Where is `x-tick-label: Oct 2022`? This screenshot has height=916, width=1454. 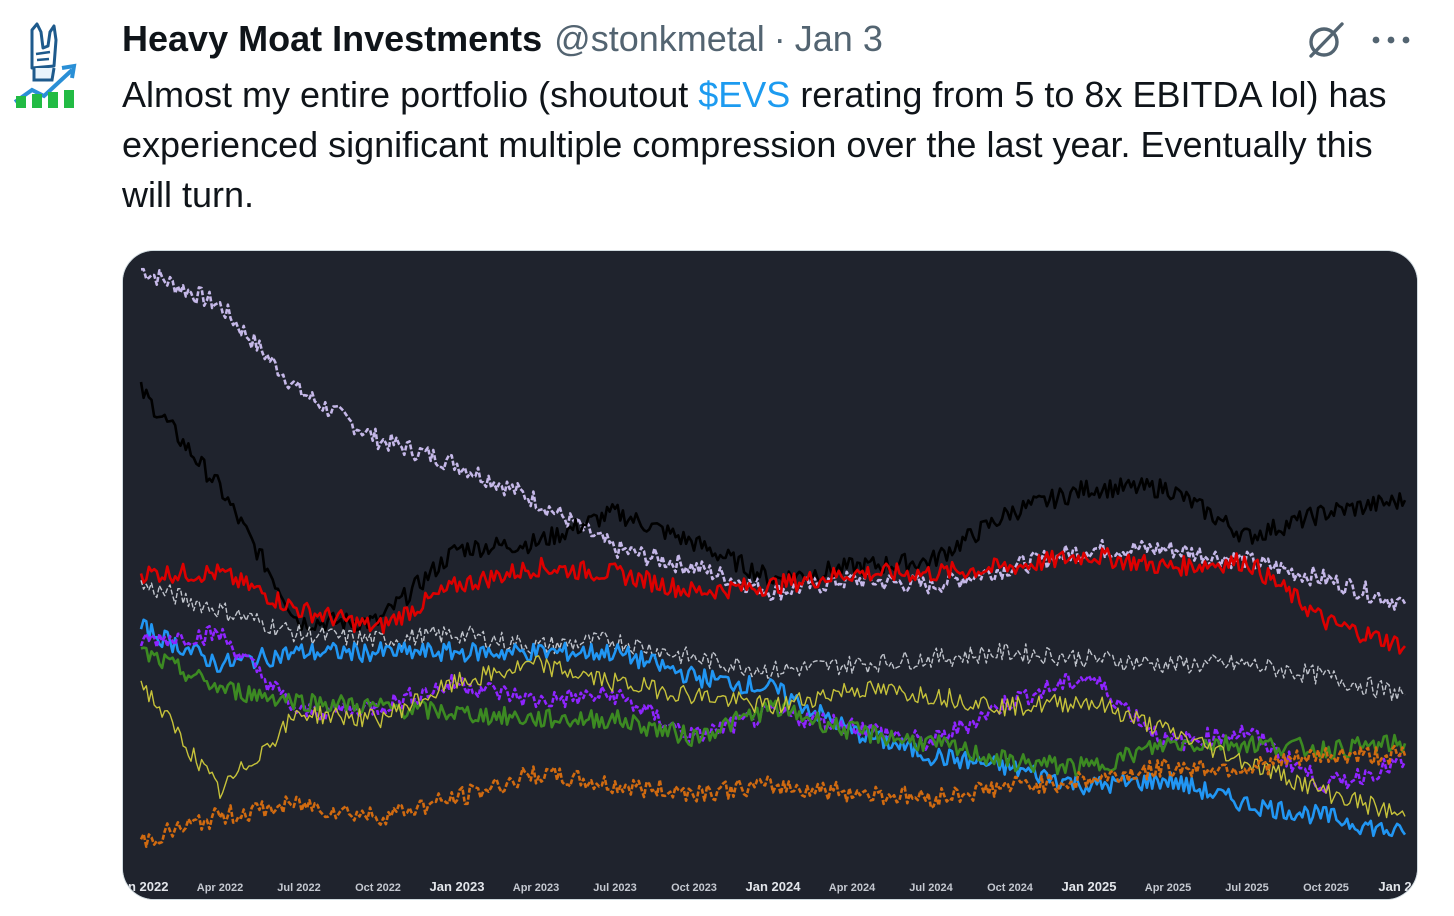
x-tick-label: Oct 2022 is located at coordinates (378, 888).